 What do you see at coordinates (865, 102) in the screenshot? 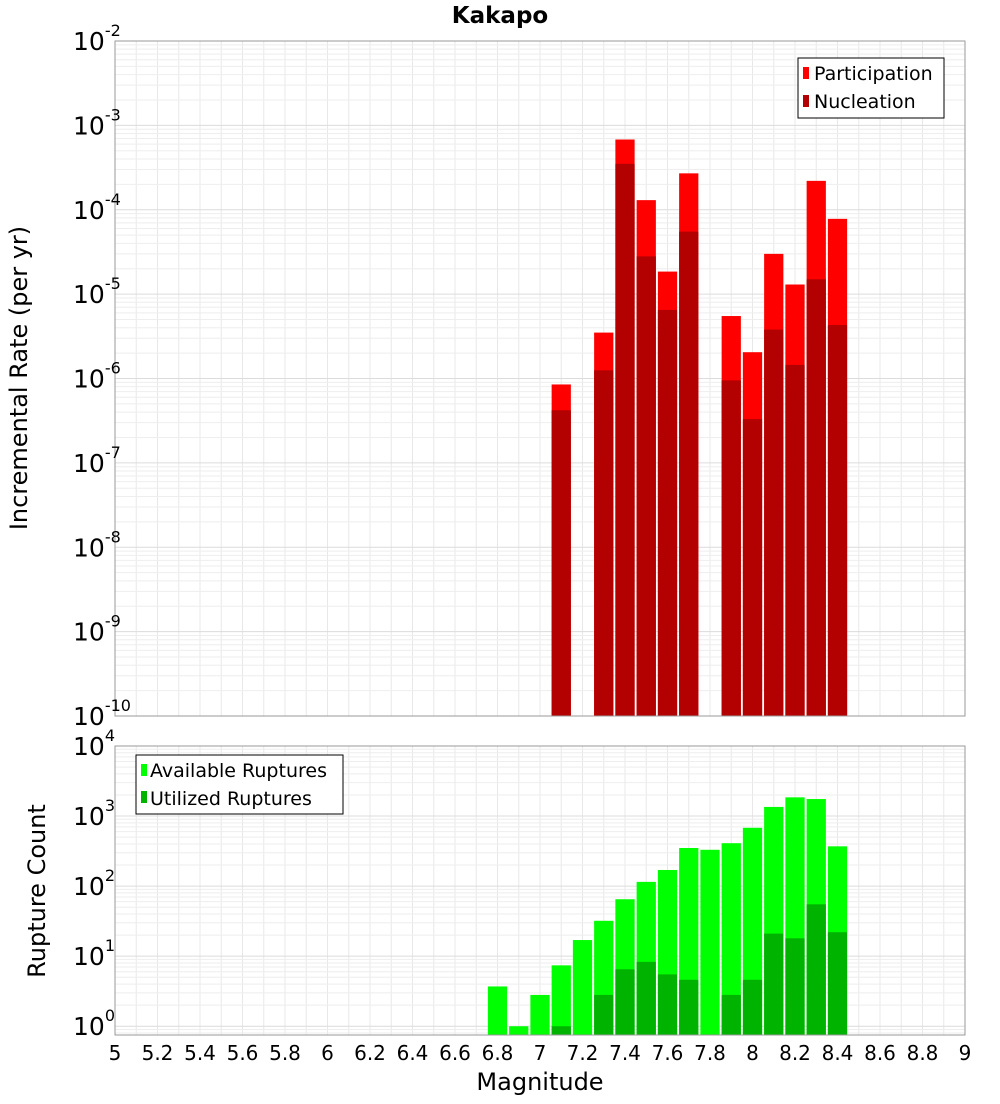
I see `legend-label-nucleation: Nucleation` at bounding box center [865, 102].